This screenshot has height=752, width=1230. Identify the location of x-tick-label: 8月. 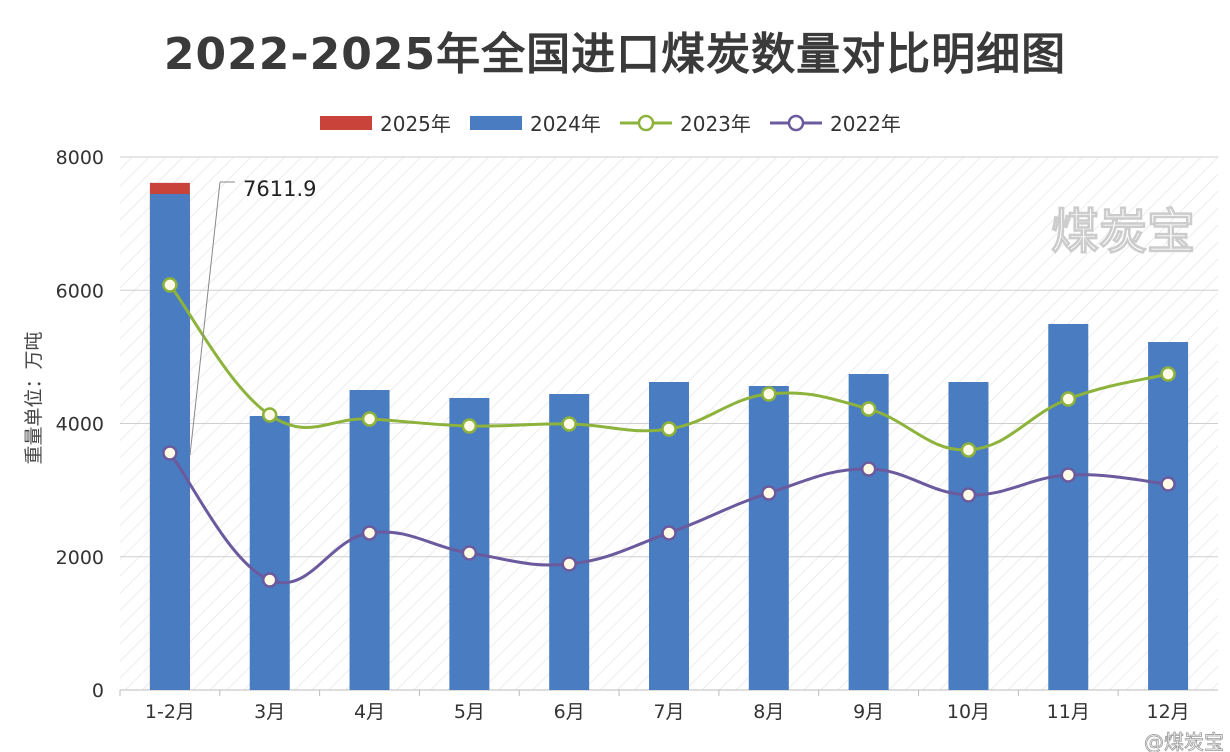
(768, 712).